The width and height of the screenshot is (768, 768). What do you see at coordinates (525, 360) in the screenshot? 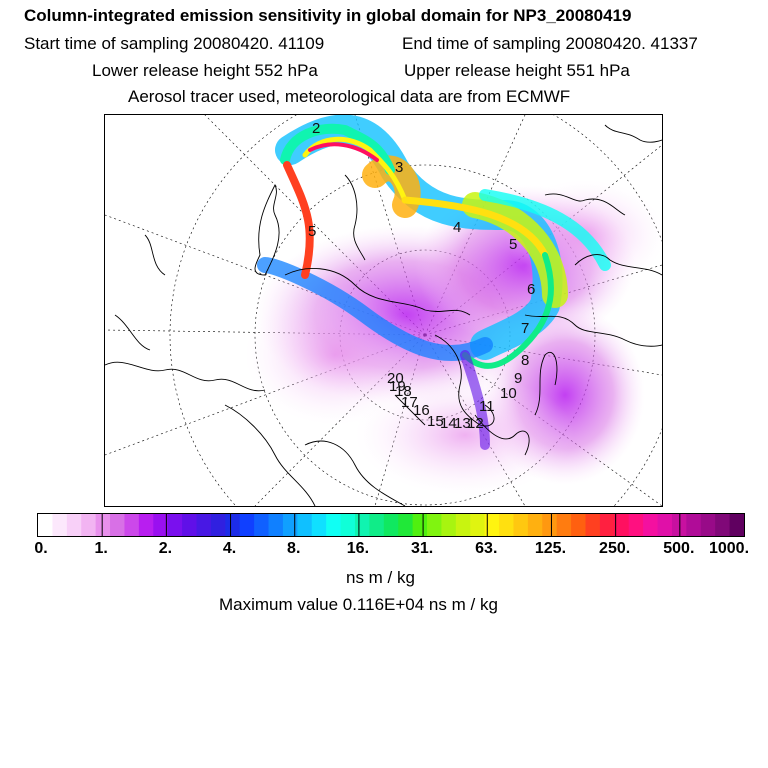
I see `day-marker-label: 8` at bounding box center [525, 360].